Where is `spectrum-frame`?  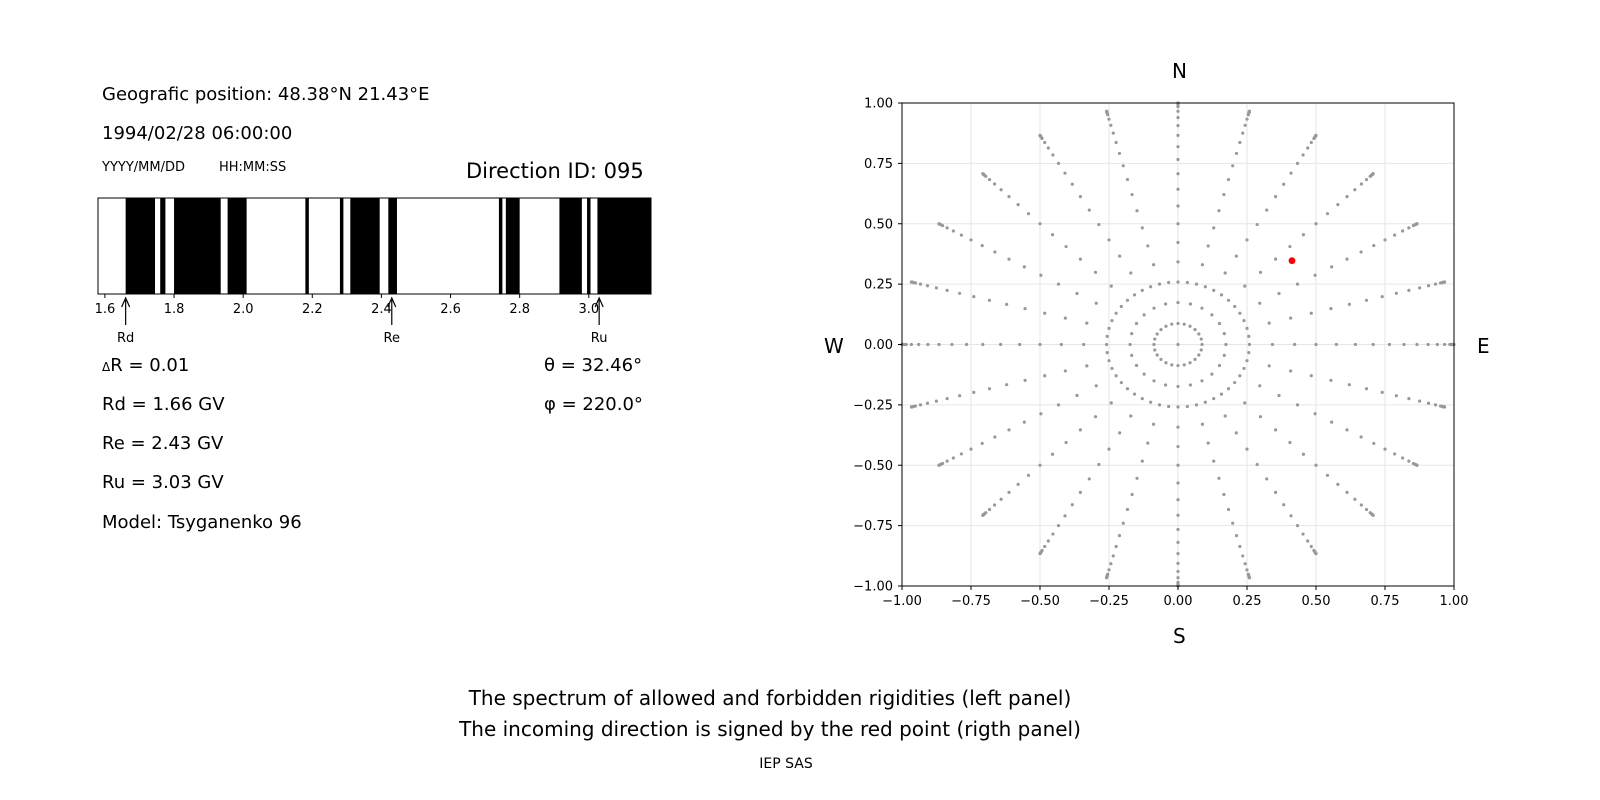
spectrum-frame is located at coordinates (374, 246).